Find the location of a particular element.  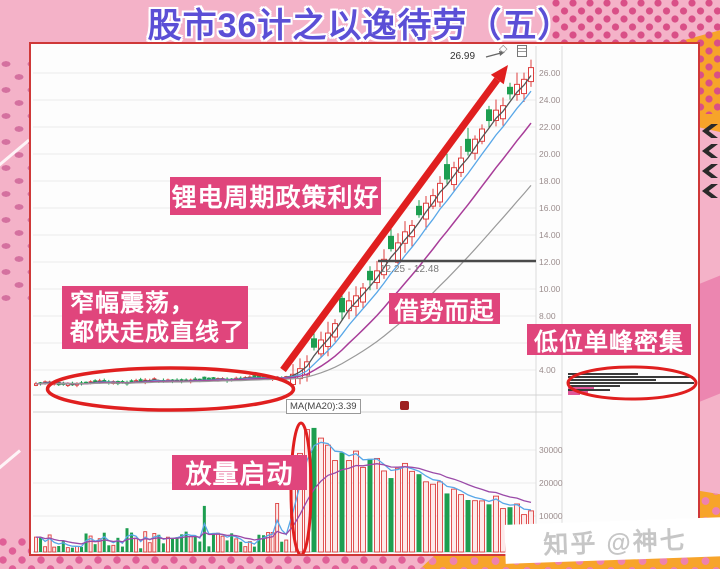

page-title: 股市36计之以逸待劳（五） is located at coordinates (360, 26).